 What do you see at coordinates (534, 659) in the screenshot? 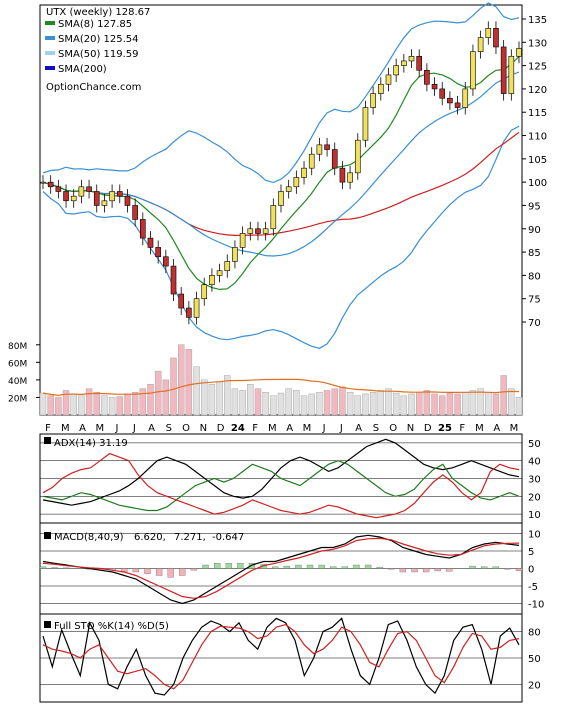
I see `sto-y-tick-label: 50` at bounding box center [534, 659].